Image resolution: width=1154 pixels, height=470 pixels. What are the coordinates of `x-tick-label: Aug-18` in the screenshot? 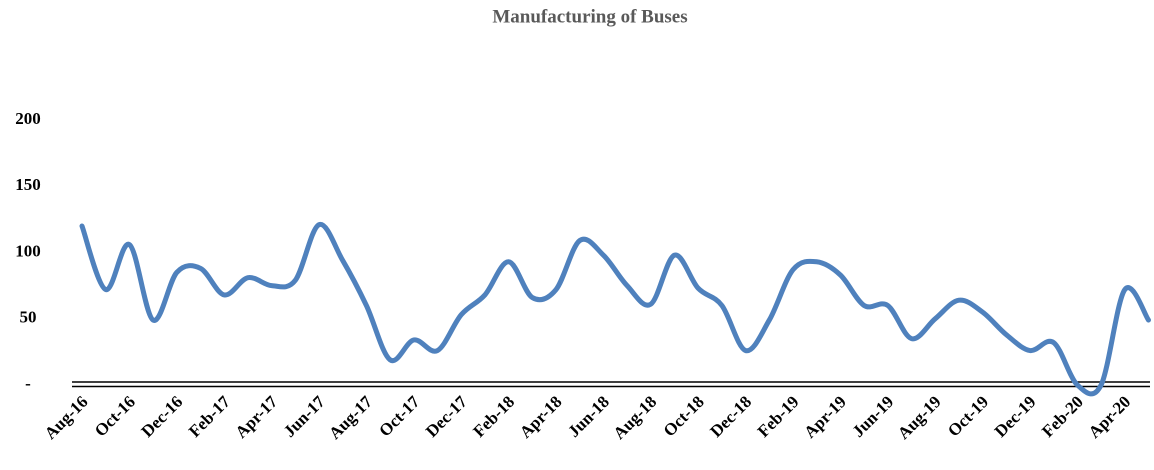 It's located at (635, 417).